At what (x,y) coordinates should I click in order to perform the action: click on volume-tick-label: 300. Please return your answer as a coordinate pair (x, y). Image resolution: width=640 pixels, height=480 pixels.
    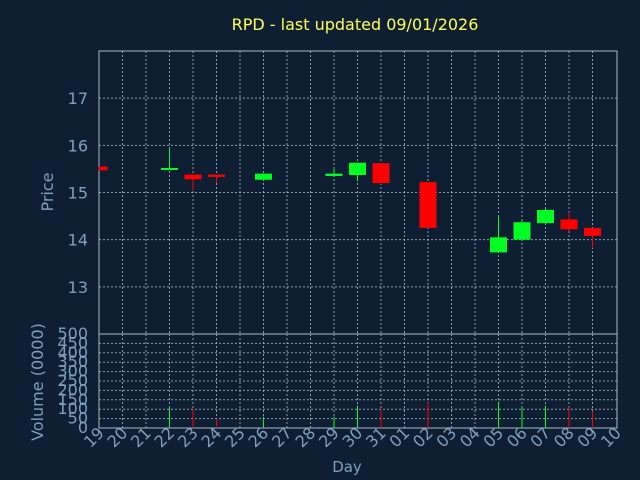
    Looking at the image, I should click on (72, 371).